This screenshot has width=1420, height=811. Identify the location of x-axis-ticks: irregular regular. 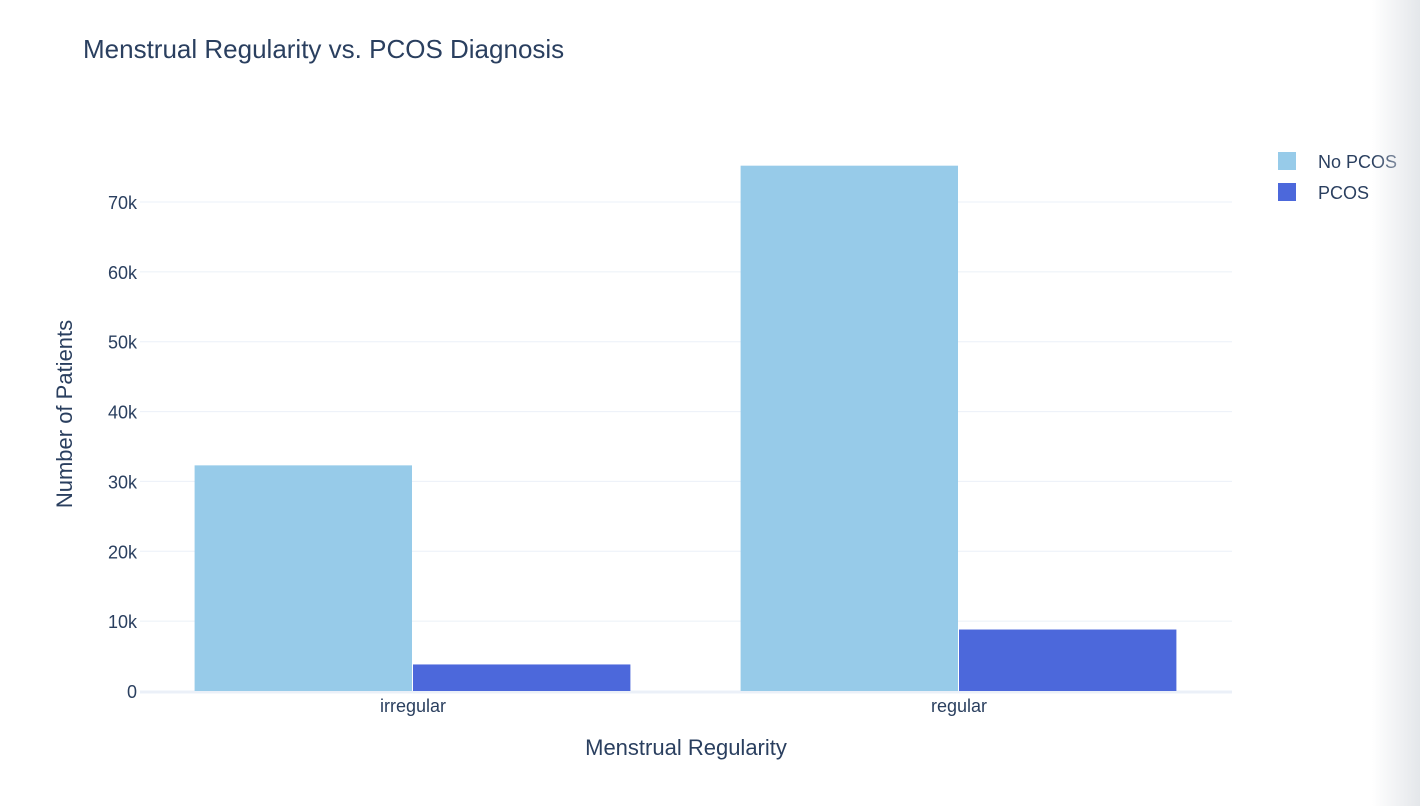
(683, 706).